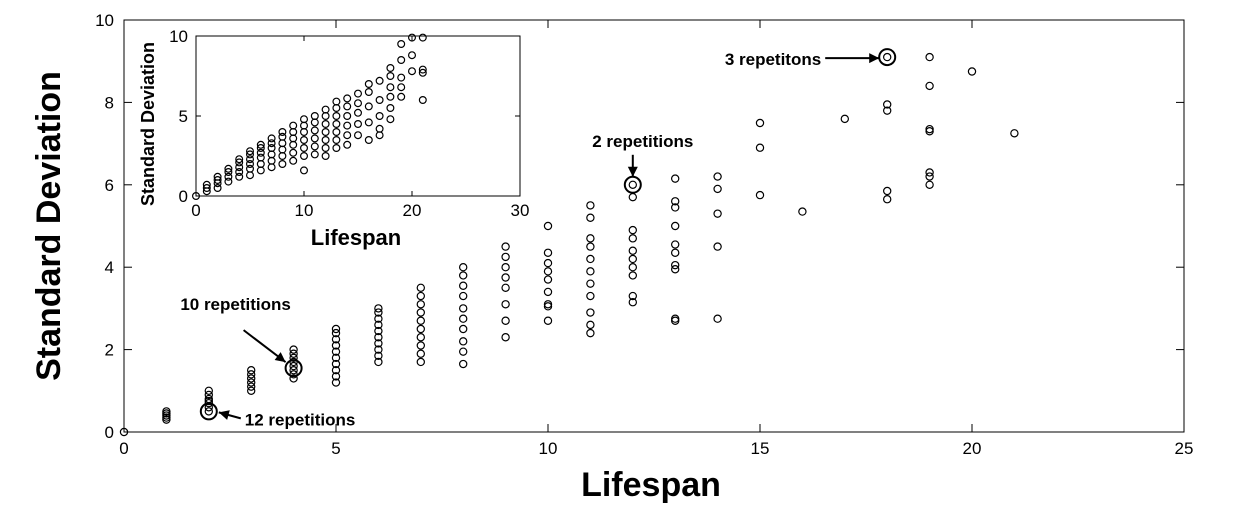  I want to click on inset-x-axis: 0 10 20 30, so click(360, 128).